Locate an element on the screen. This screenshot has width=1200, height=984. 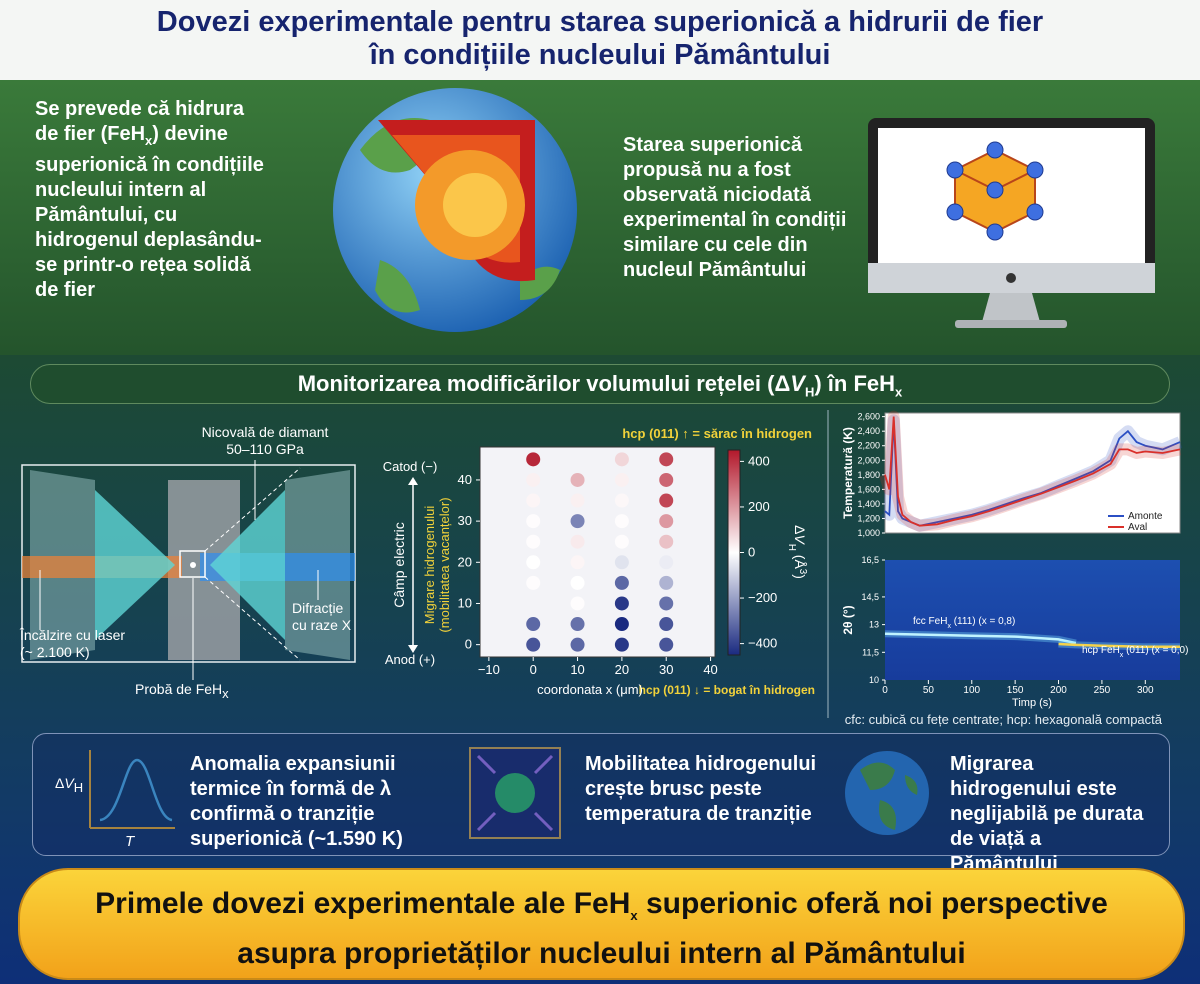
axis-label: Migrare hidrogenului is located at coordinates (429, 565).